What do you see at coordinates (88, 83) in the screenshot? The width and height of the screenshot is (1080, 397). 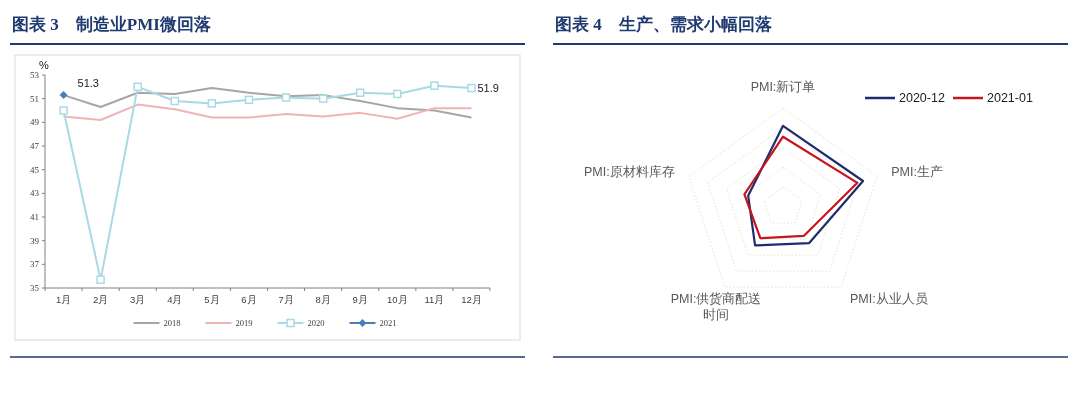 I see `annotation: 51.3` at bounding box center [88, 83].